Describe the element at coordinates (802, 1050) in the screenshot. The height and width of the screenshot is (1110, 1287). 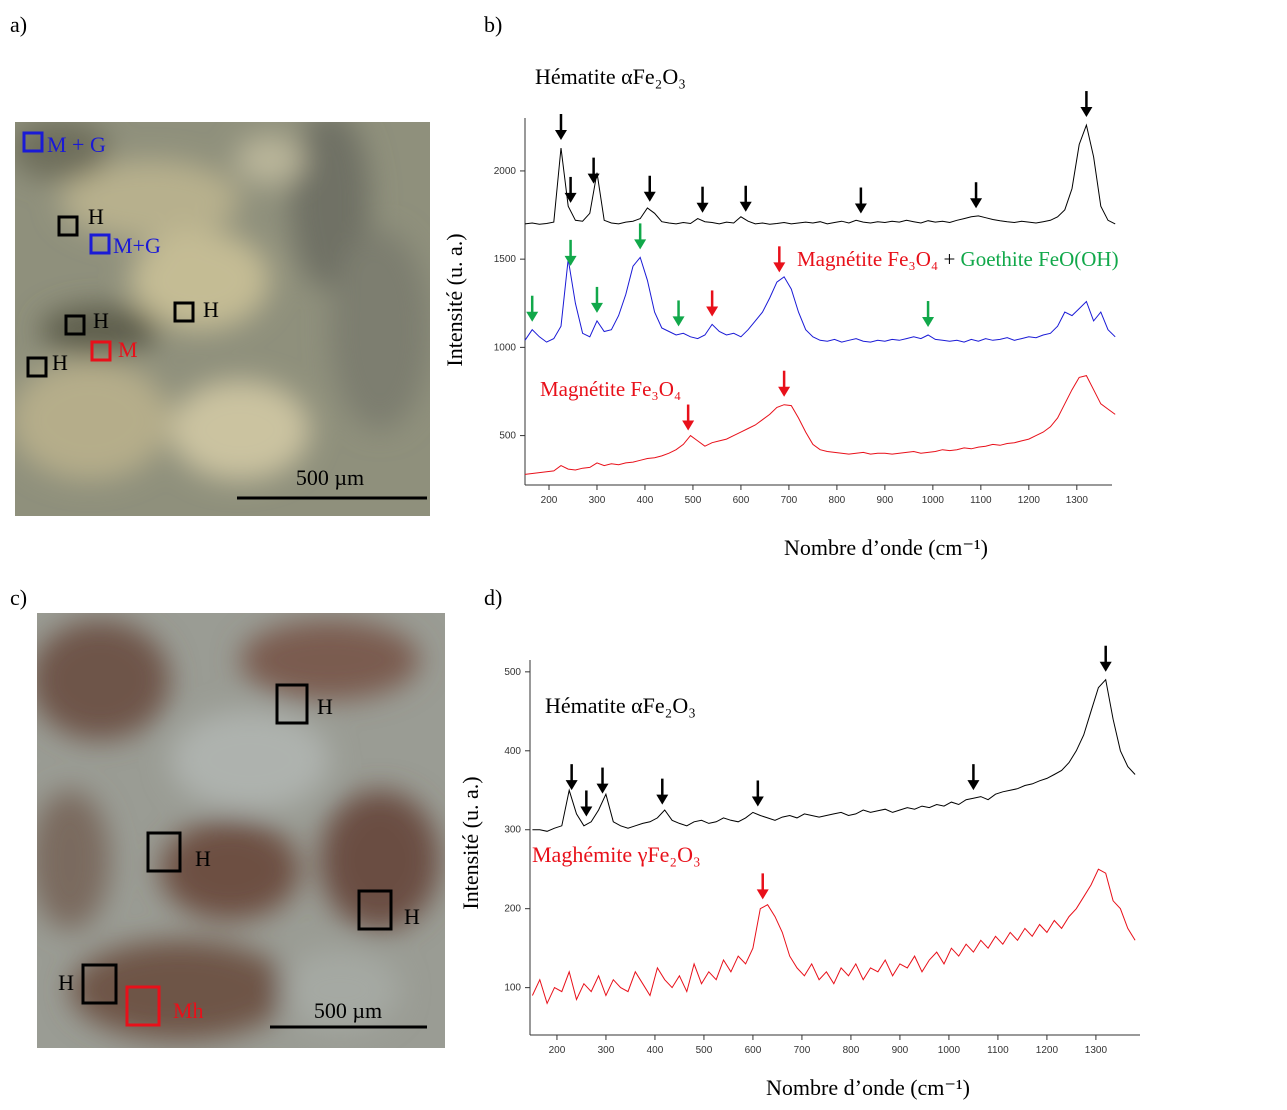
I see `x-tick-label: 700` at that location.